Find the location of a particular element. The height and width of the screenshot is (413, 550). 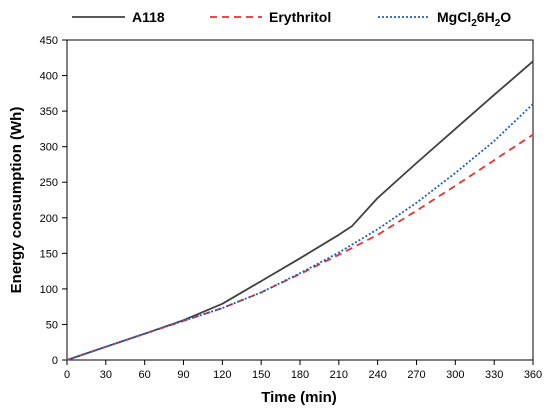

x-tick-label: 30 is located at coordinates (106, 375).